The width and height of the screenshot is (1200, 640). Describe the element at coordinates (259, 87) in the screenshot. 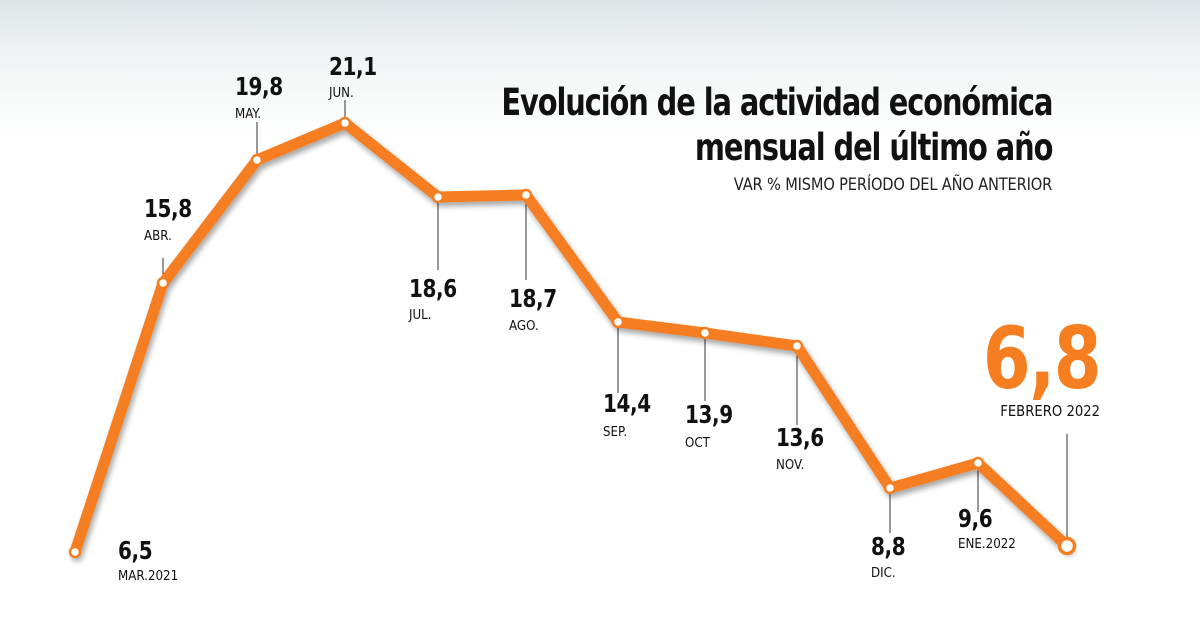

I see `value-label: 19,8` at that location.